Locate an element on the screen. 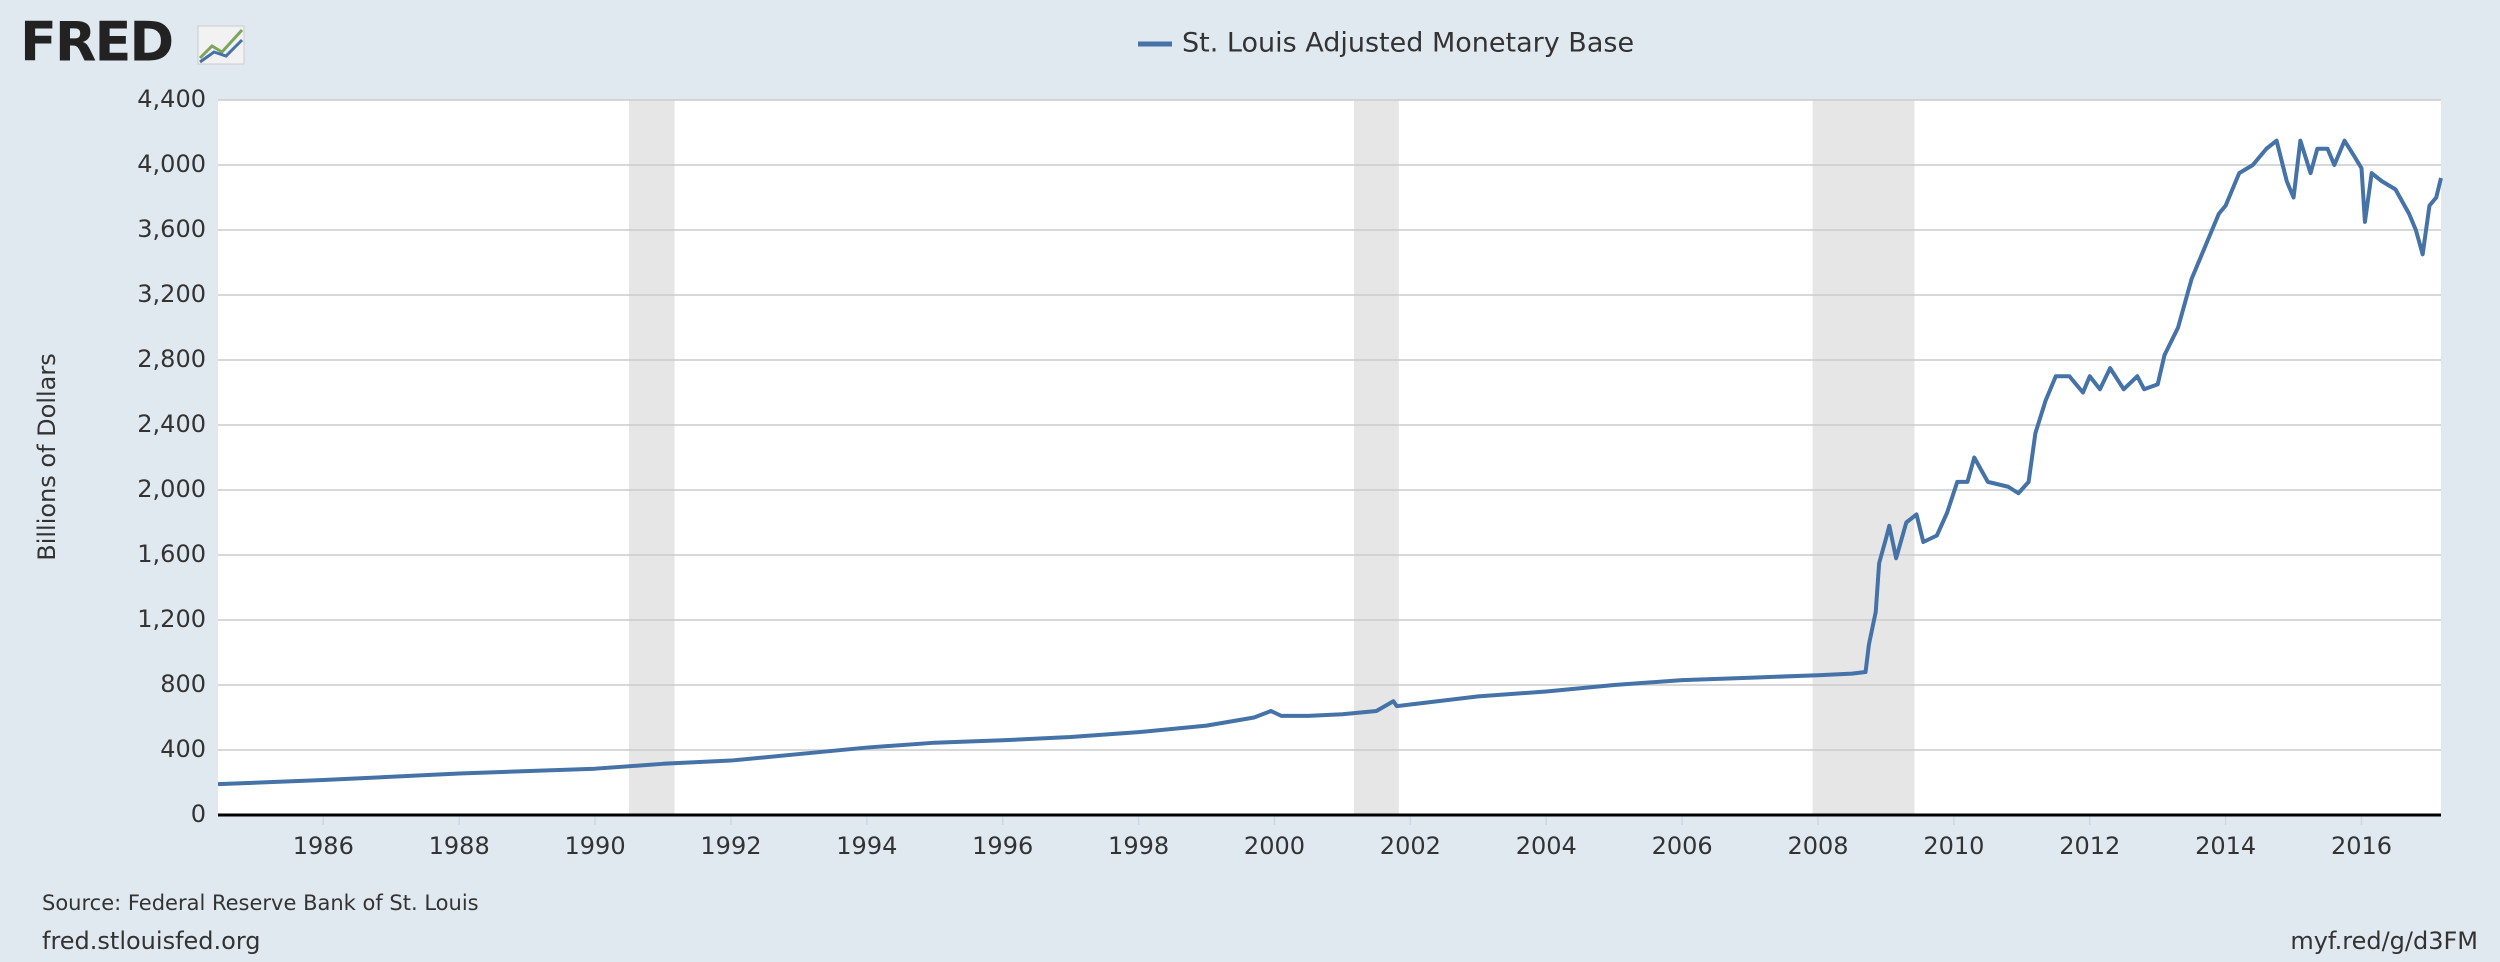 The width and height of the screenshot is (2500, 962). x-tick-label: 1998 is located at coordinates (1138, 846).